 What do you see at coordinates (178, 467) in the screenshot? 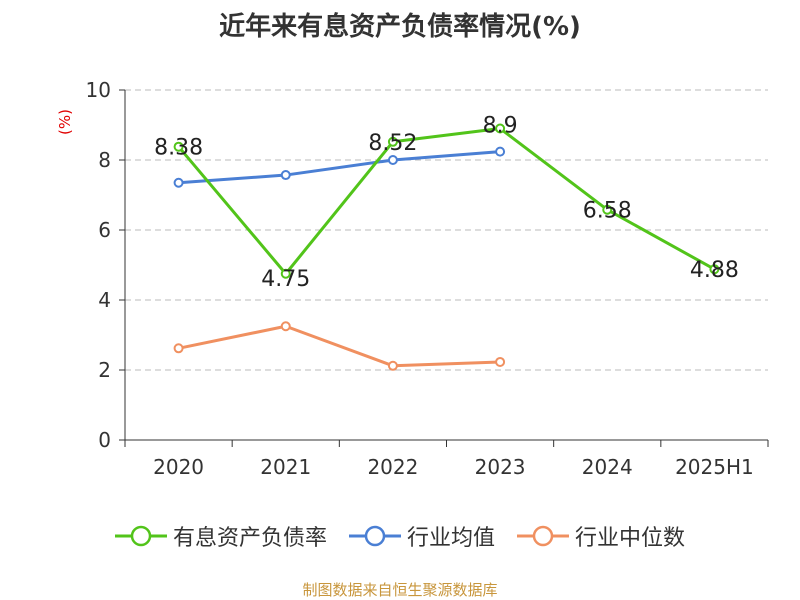
I see `x-tick-label: 2020` at bounding box center [178, 467].